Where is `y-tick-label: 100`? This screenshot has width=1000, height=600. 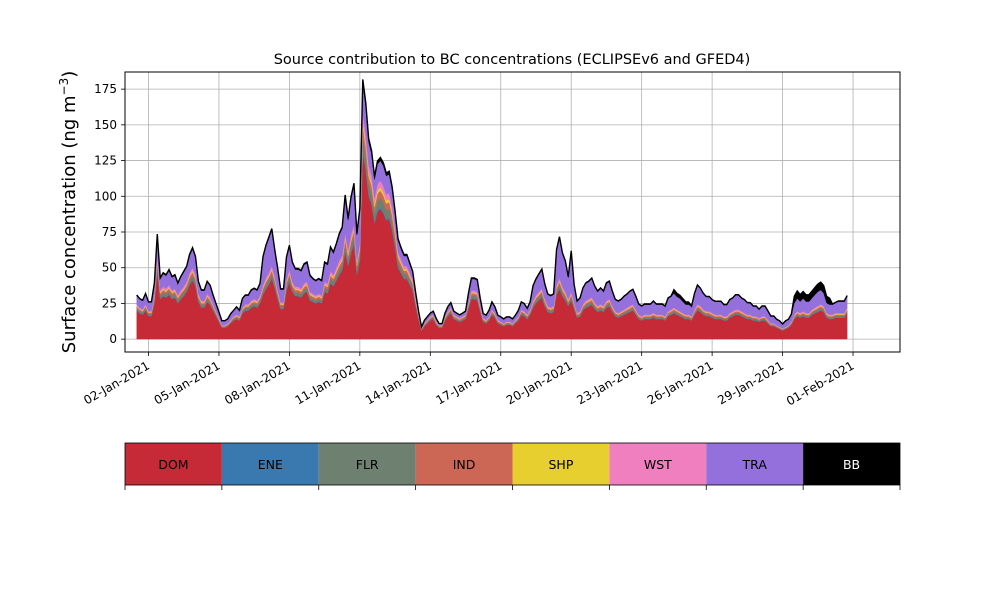
y-tick-label: 100 is located at coordinates (105, 196).